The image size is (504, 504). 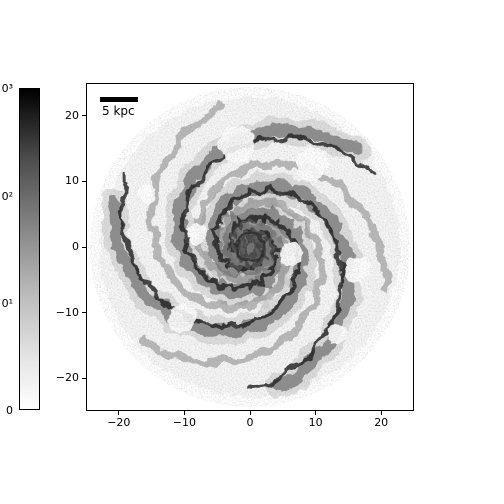 I want to click on y-tick-label: 20, so click(x=72, y=115).